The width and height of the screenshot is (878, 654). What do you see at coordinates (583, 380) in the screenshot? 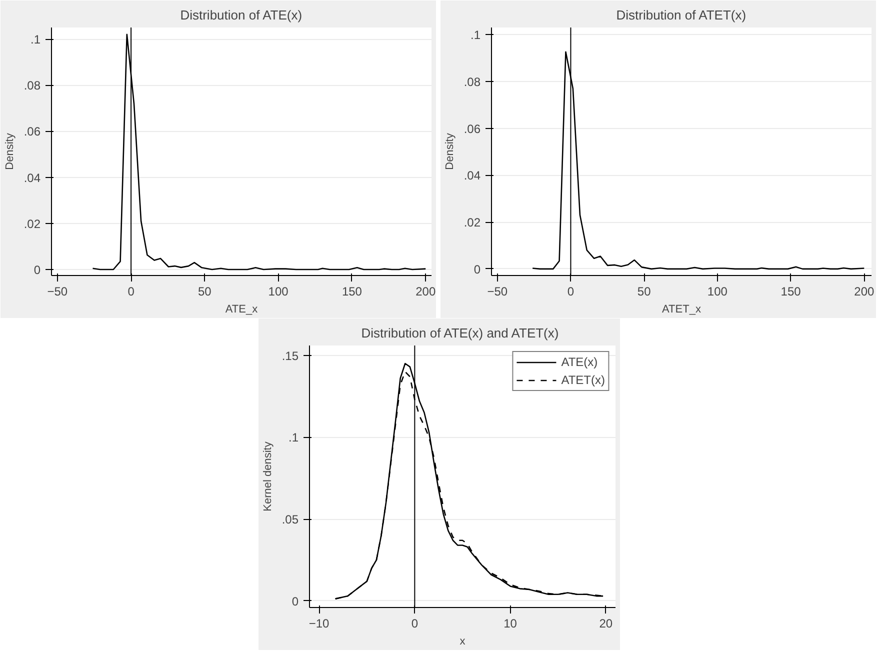
I see `legend-label: ATET(x)` at bounding box center [583, 380].